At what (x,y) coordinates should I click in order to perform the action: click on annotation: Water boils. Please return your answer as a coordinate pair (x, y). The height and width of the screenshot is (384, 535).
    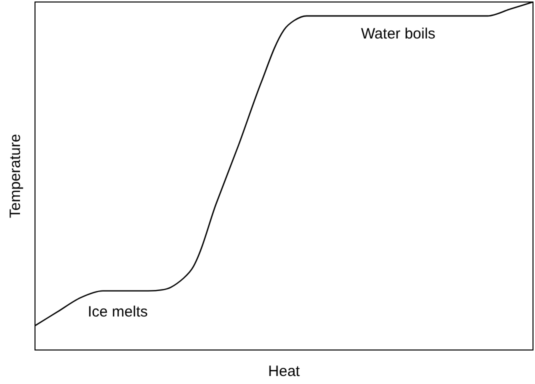
    Looking at the image, I should click on (398, 34).